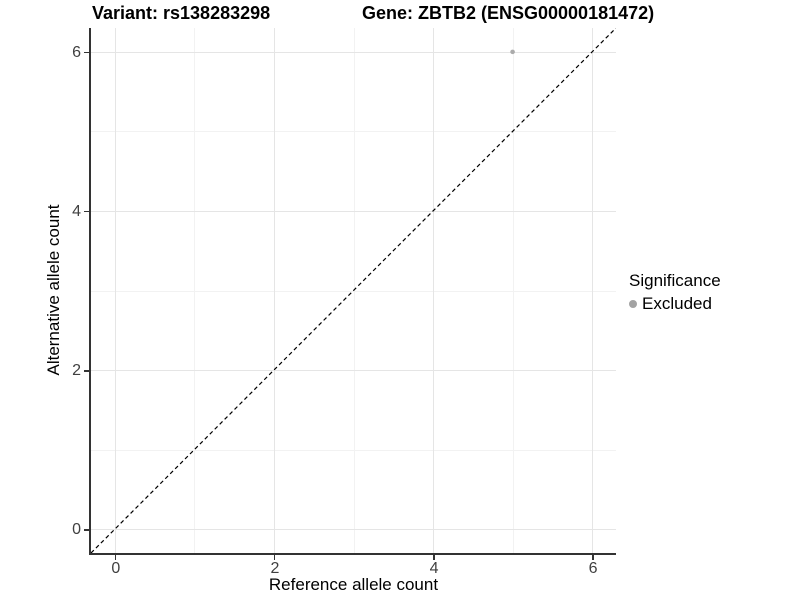  I want to click on plot-title-gene: Gene: ZBTB2 (ENSG00000181472), so click(508, 13).